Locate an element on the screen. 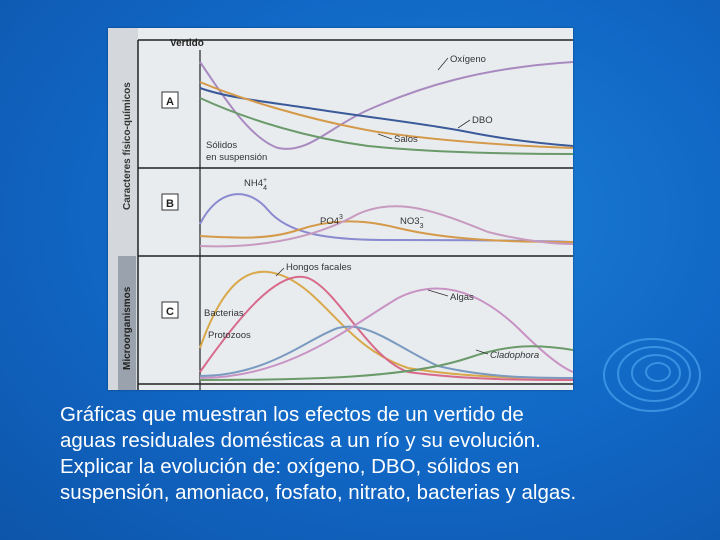 This screenshot has width=720, height=540. ammonium-label: NH4+ 4 is located at coordinates (255, 184).